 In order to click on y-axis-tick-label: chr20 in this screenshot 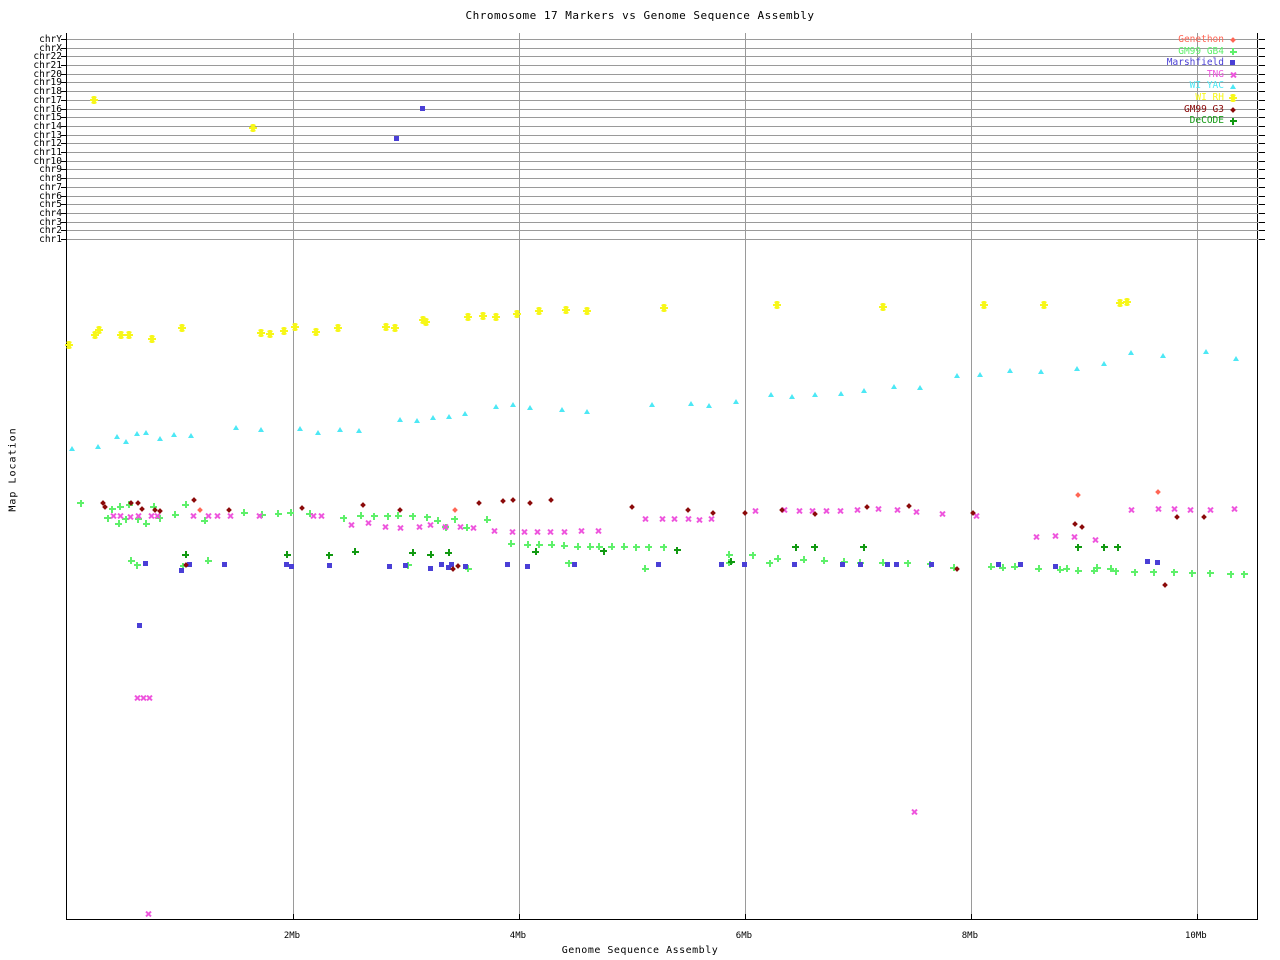, I will do `click(47, 74)`.